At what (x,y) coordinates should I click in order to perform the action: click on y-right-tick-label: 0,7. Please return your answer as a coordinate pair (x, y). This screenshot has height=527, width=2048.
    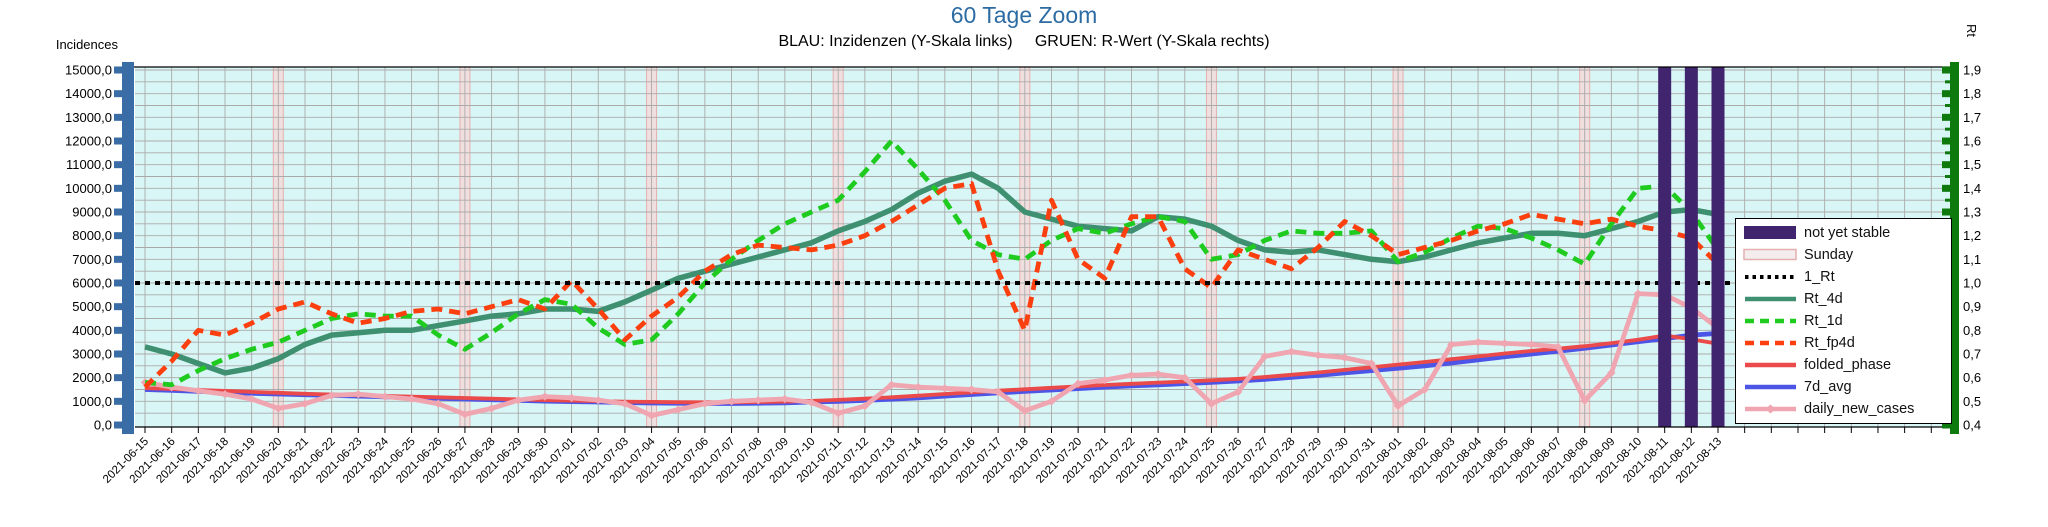
    Looking at the image, I should click on (1972, 354).